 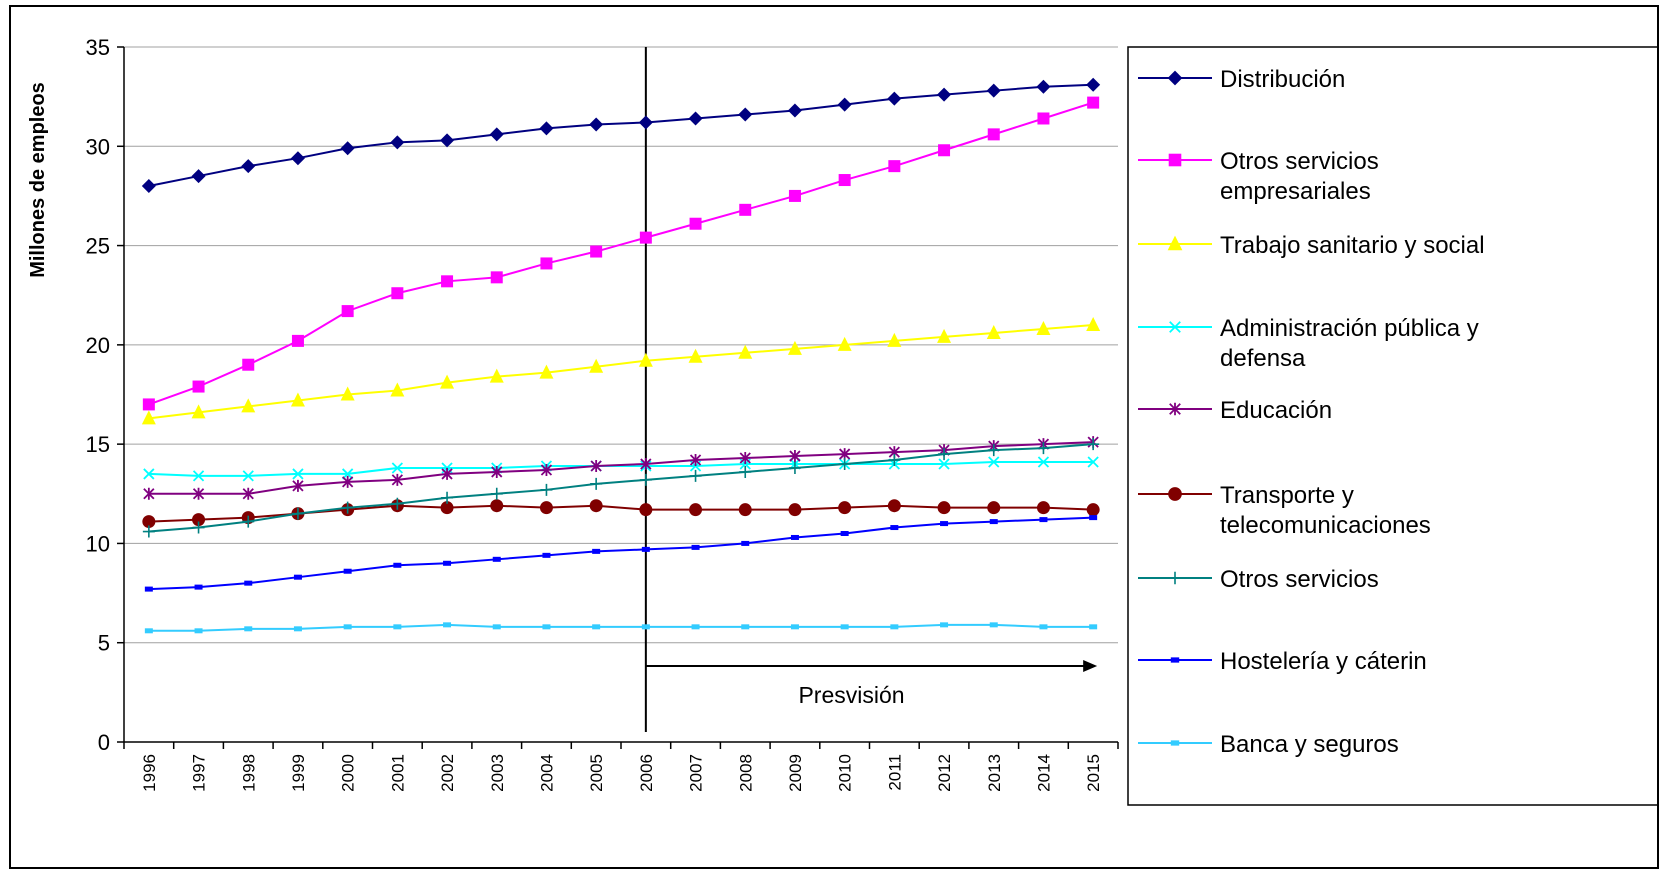 What do you see at coordinates (98, 345) in the screenshot?
I see `y-tick-label: 20` at bounding box center [98, 345].